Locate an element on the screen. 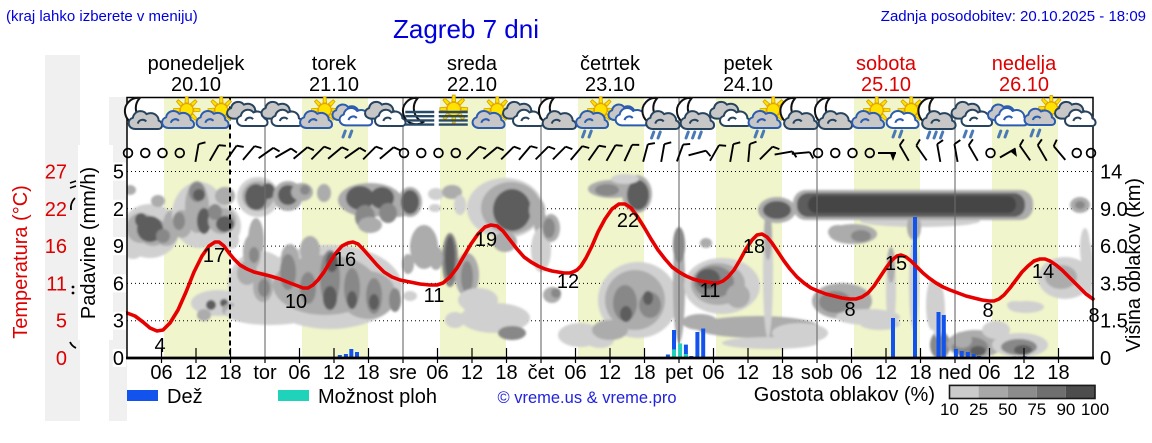  svg-text: čet is located at coordinates (541, 373).